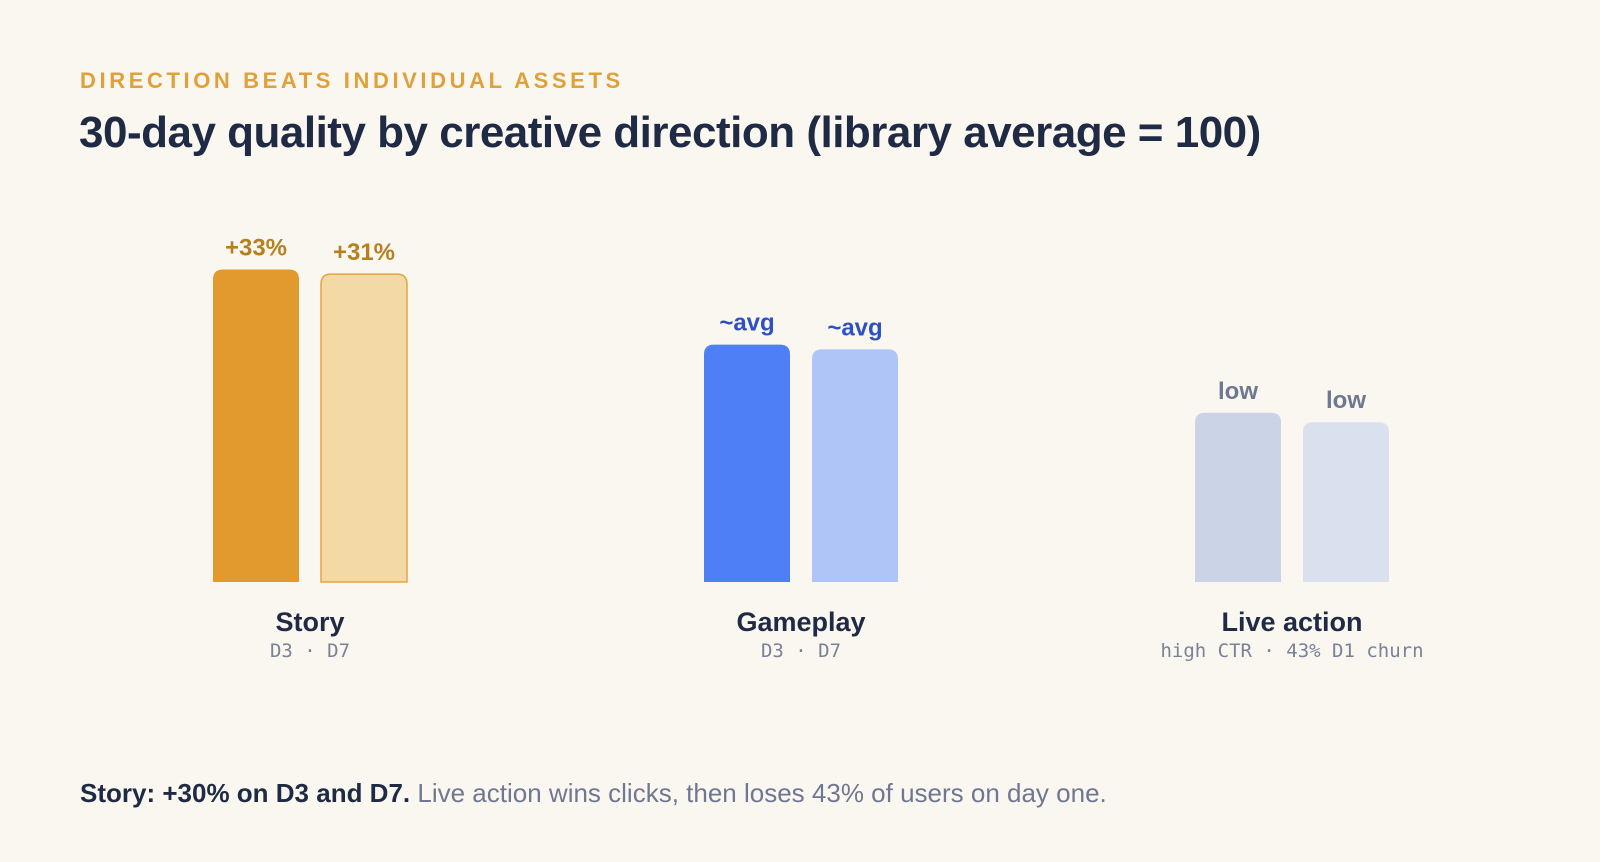 This screenshot has height=862, width=1600. Describe the element at coordinates (1238, 497) in the screenshot. I see `bar-live-action-d3` at that location.